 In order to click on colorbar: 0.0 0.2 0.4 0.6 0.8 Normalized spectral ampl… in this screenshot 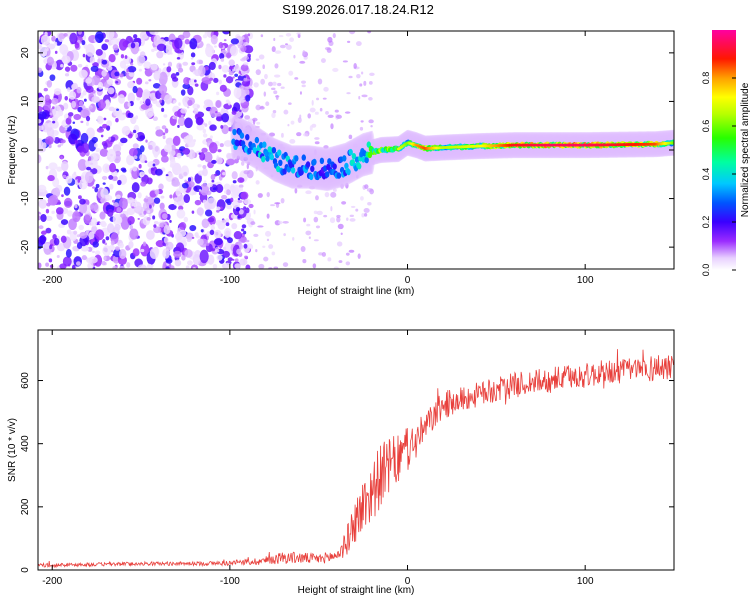, I will do `click(725, 153)`.